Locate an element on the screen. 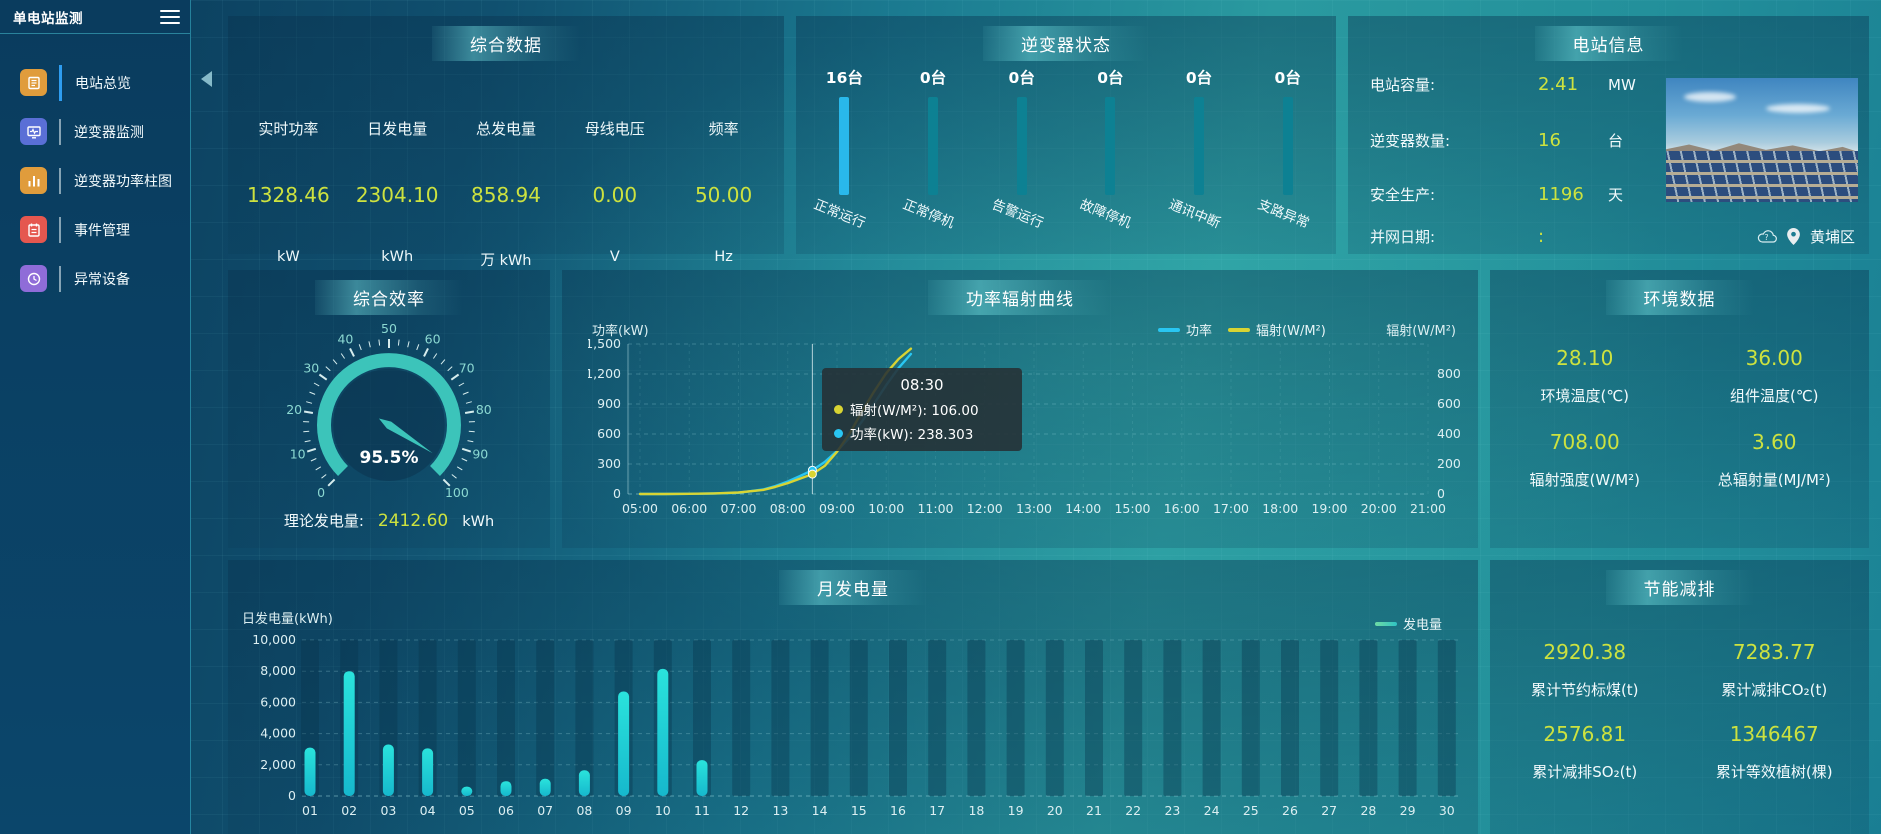  stat-cell: 1346467 累计等效植树(棵) is located at coordinates (1775, 752).